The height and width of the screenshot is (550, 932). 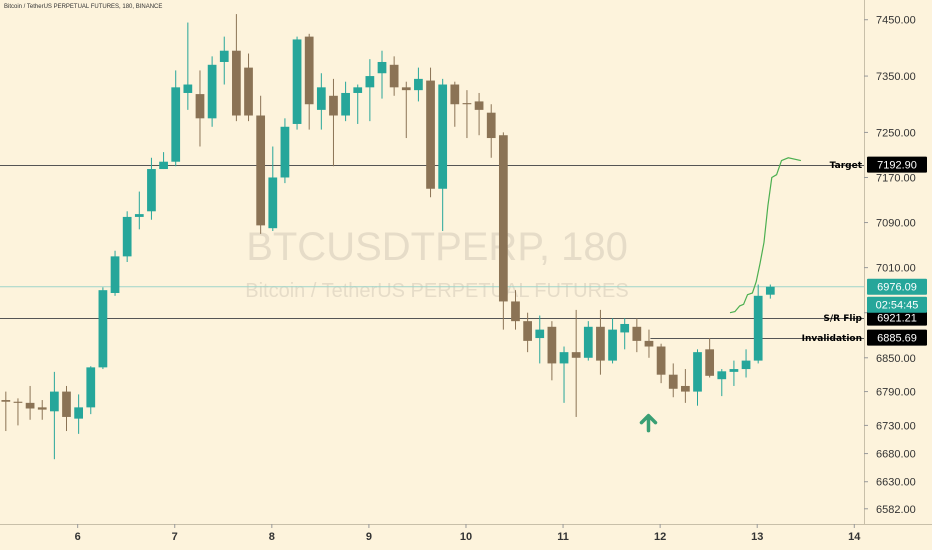 What do you see at coordinates (78, 537) in the screenshot?
I see `x-tick-label: 6` at bounding box center [78, 537].